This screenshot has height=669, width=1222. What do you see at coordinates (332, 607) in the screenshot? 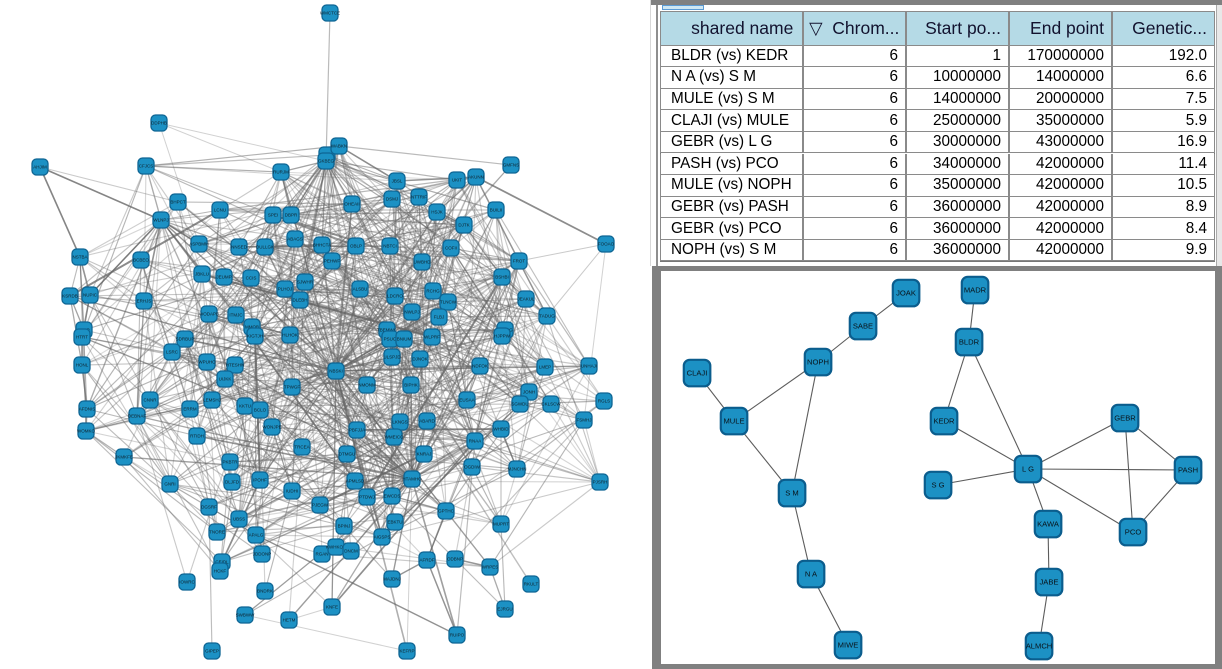
I see `svg-text: KNFE` at bounding box center [332, 607].